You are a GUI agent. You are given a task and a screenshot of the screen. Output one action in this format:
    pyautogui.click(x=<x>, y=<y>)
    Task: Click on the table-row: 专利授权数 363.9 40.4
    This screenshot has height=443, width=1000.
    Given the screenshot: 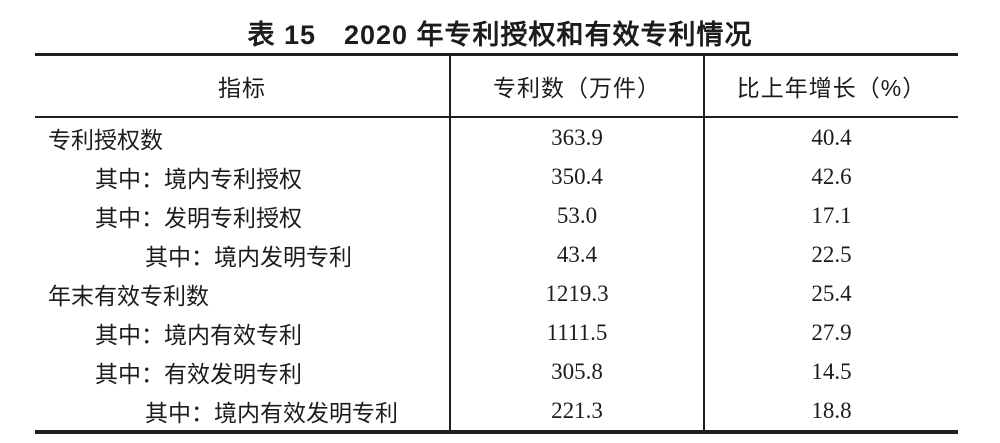 What is the action you would take?
    pyautogui.click(x=496, y=137)
    